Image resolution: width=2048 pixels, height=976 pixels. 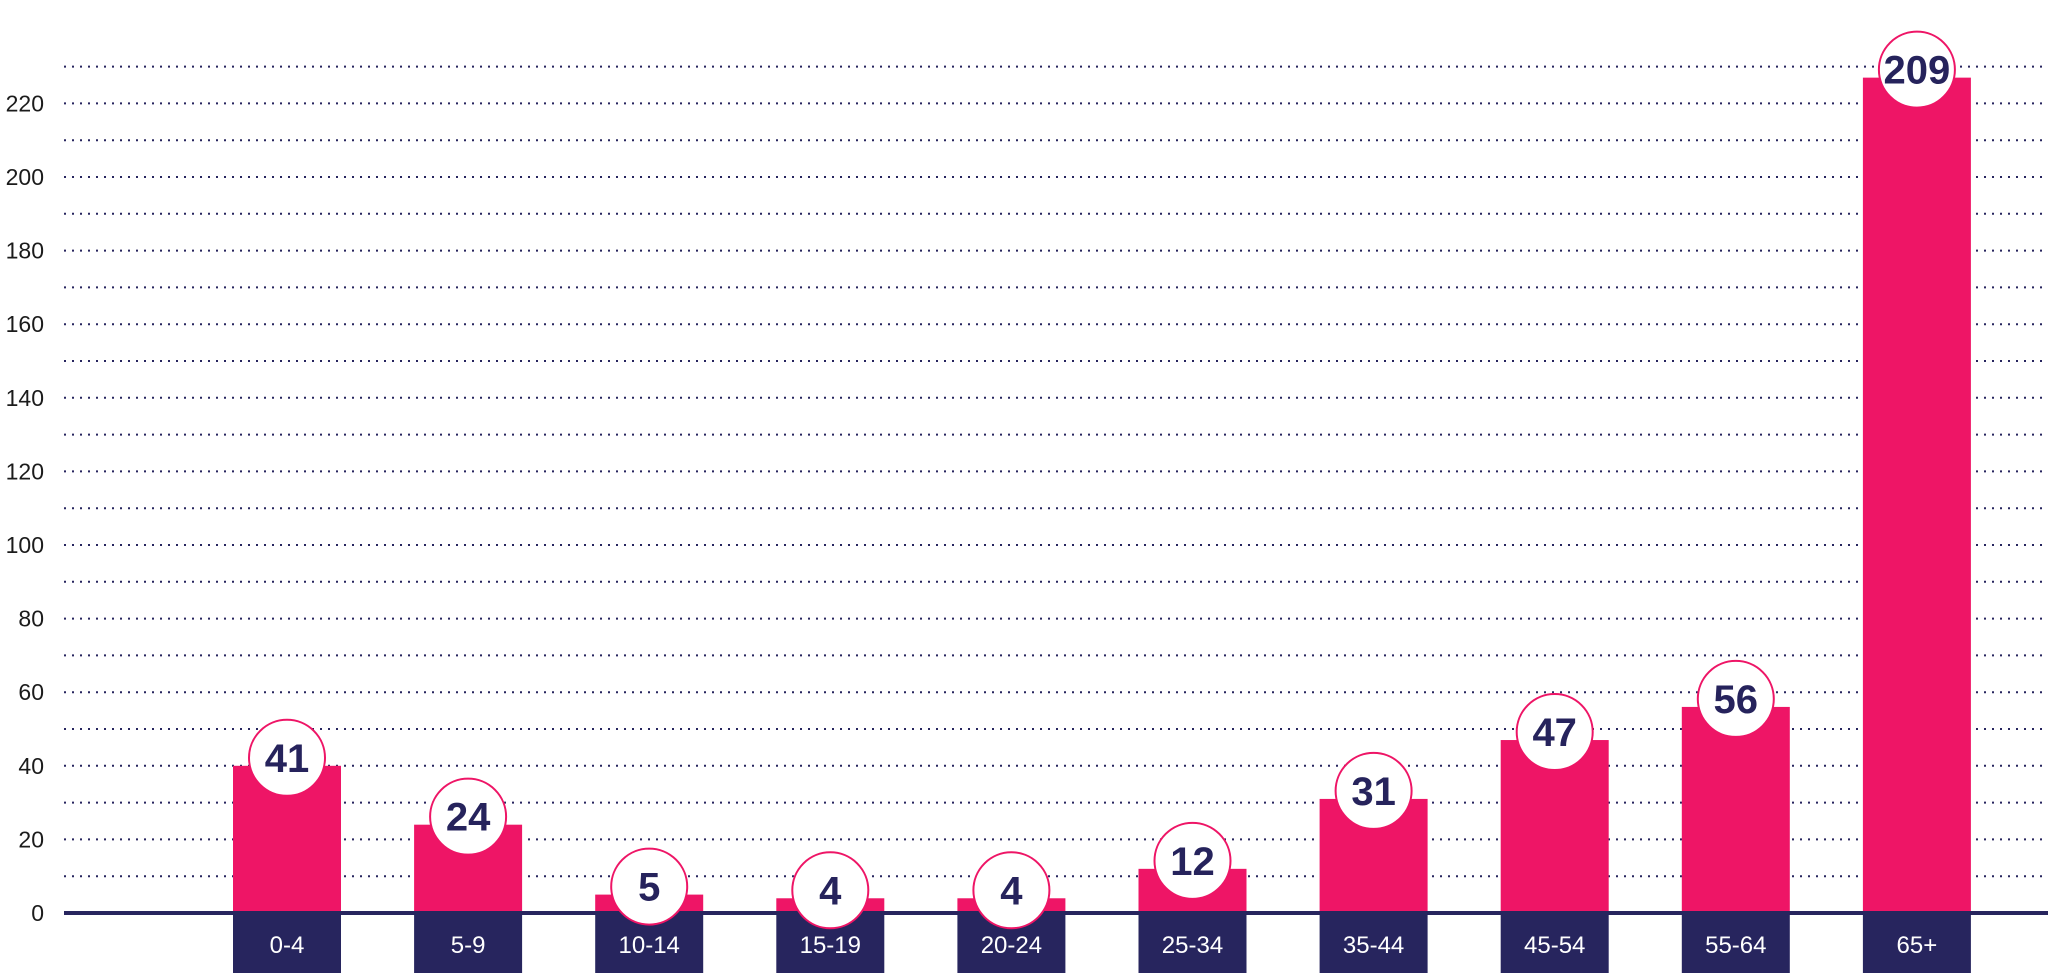 What do you see at coordinates (1011, 945) in the screenshot?
I see `category-label: 20-24` at bounding box center [1011, 945].